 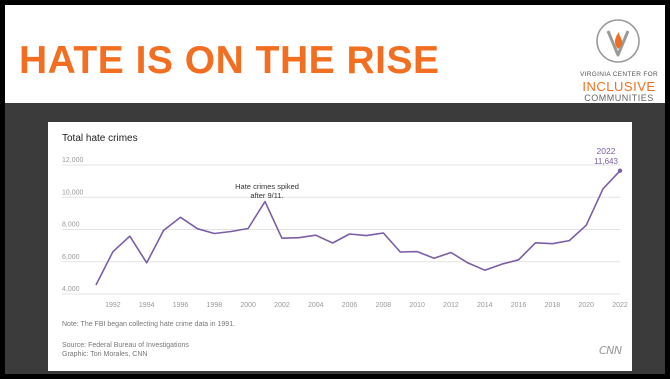 What do you see at coordinates (606, 151) in the screenshot?
I see `endpoint-year-label: 2022` at bounding box center [606, 151].